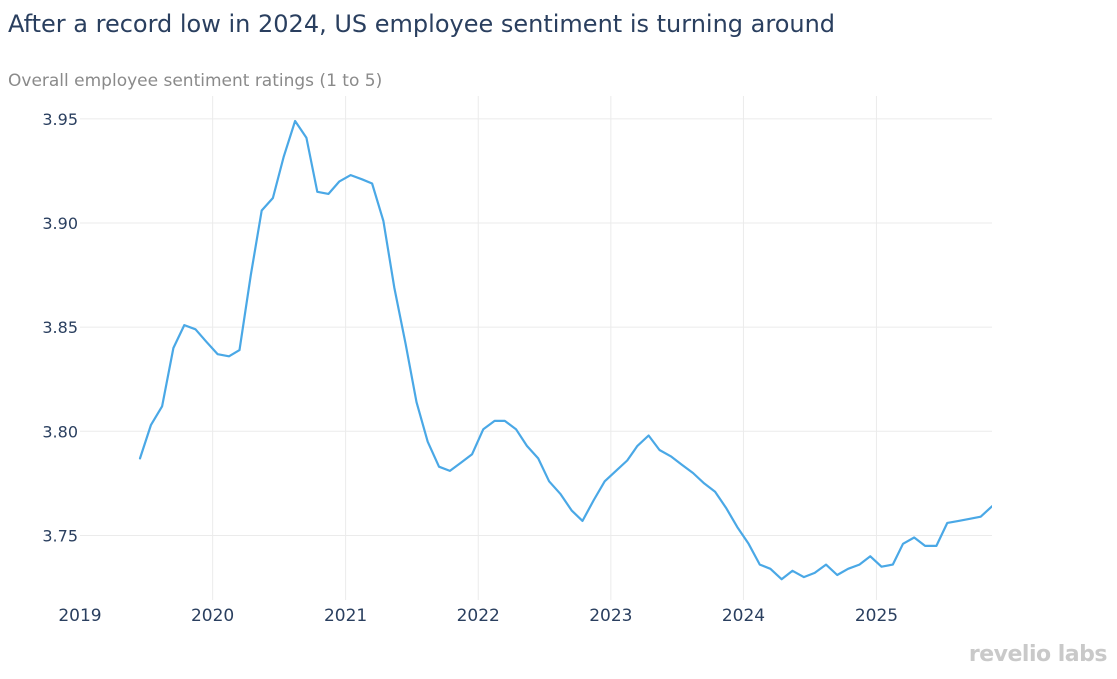  I want to click on x-tick-label: 2022, so click(478, 616).